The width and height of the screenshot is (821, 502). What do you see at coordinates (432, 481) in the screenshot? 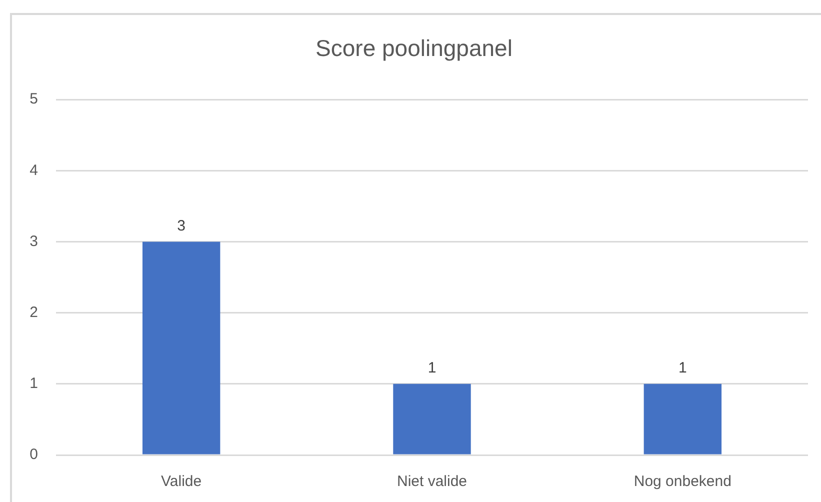
I see `x-tick-label: Niet valide` at bounding box center [432, 481].